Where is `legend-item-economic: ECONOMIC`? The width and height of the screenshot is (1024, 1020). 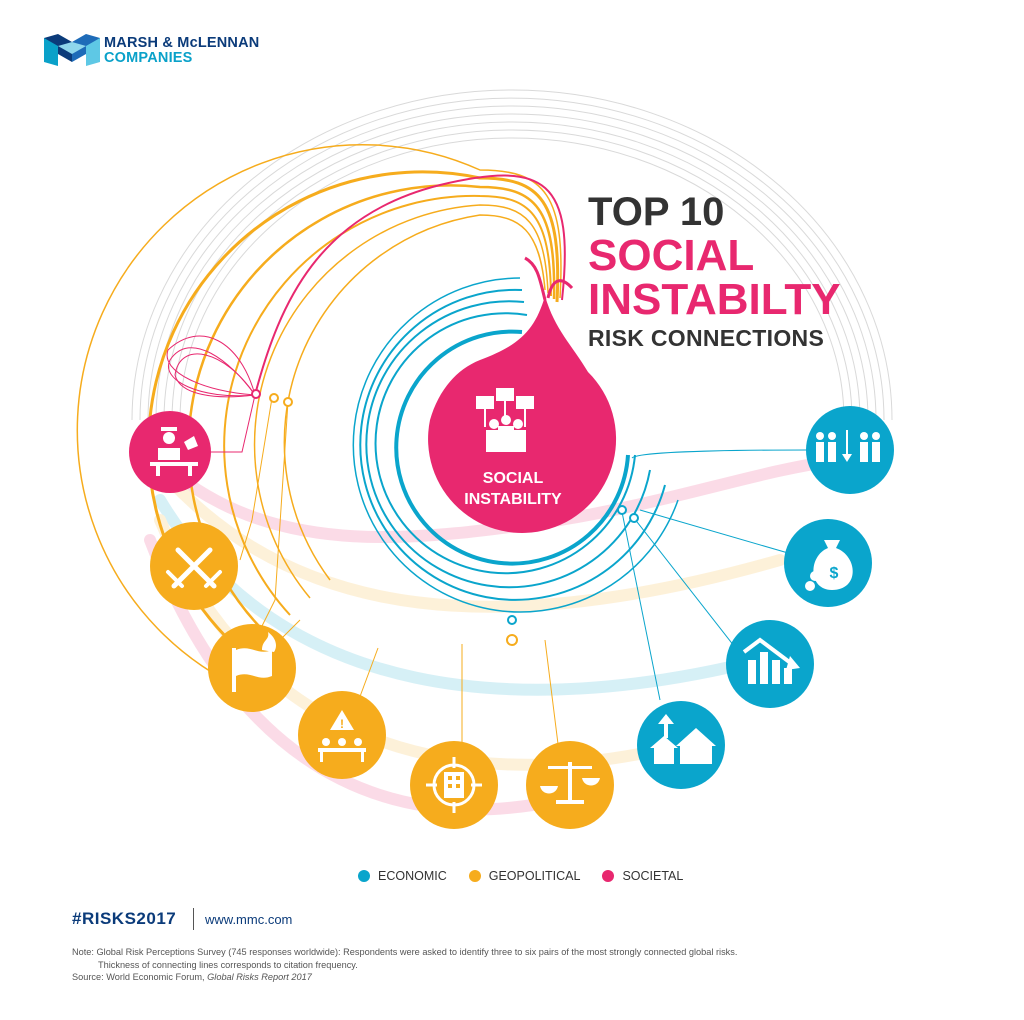
legend-item-economic: ECONOMIC is located at coordinates (402, 876).